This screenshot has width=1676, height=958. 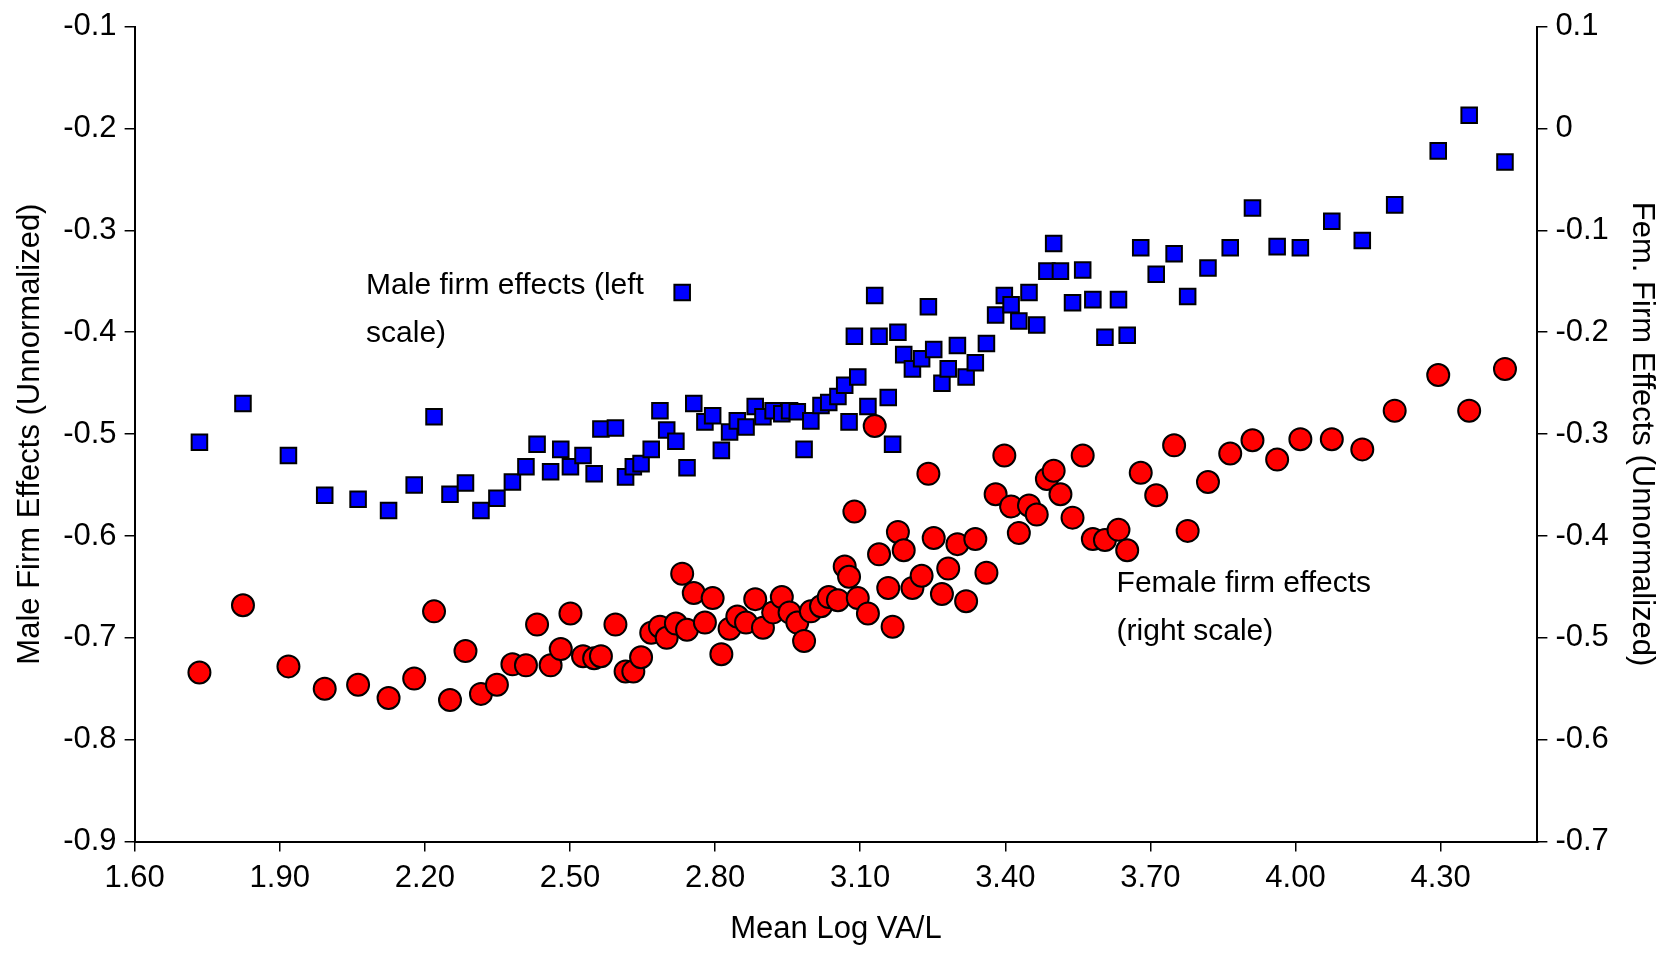 What do you see at coordinates (90, 432) in the screenshot?
I see `y-tick-label: -0.5` at bounding box center [90, 432].